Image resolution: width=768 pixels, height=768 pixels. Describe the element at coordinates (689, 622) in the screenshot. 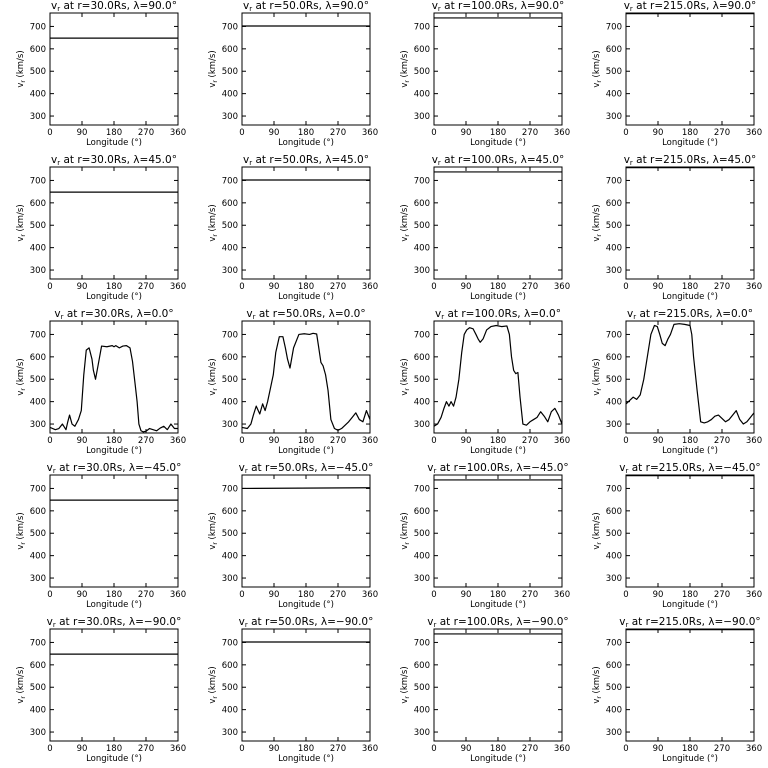

I see `panel-title: vr at r=215.0Rs, λ=−90.0°` at that location.